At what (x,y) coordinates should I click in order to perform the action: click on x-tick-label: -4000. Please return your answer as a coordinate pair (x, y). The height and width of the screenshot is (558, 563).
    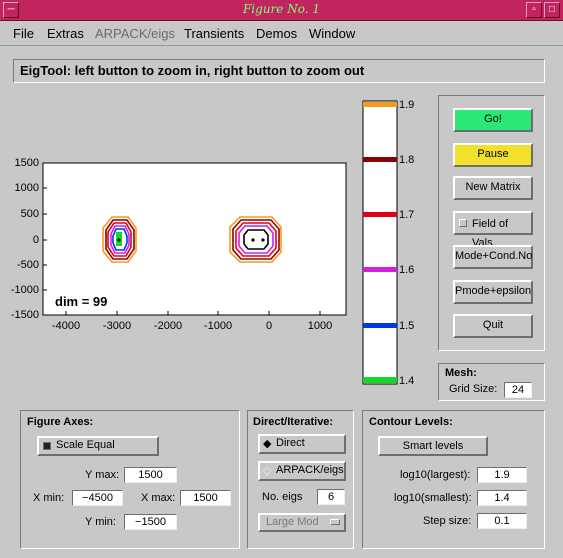
    Looking at the image, I should click on (66, 326).